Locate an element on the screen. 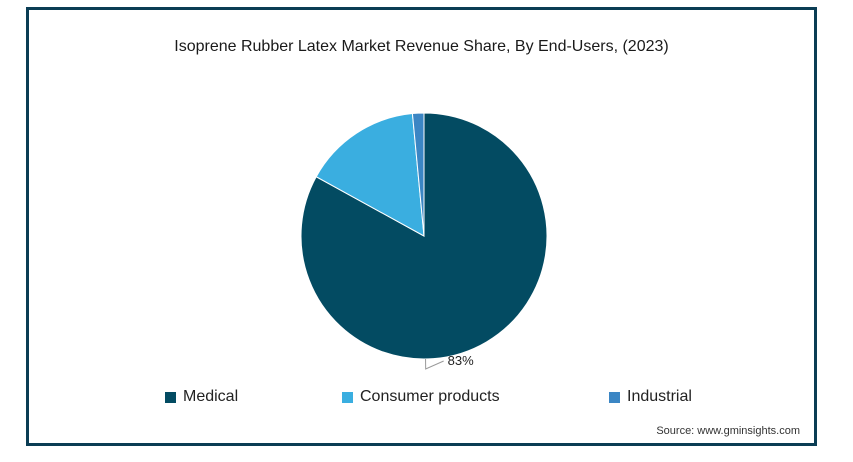  legend-label-consumer-products: Consumer products is located at coordinates (430, 396).